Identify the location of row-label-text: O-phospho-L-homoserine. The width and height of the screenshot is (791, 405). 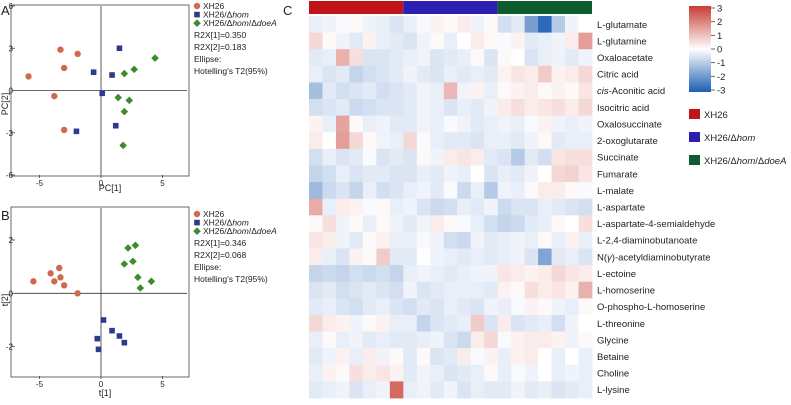
(651, 307).